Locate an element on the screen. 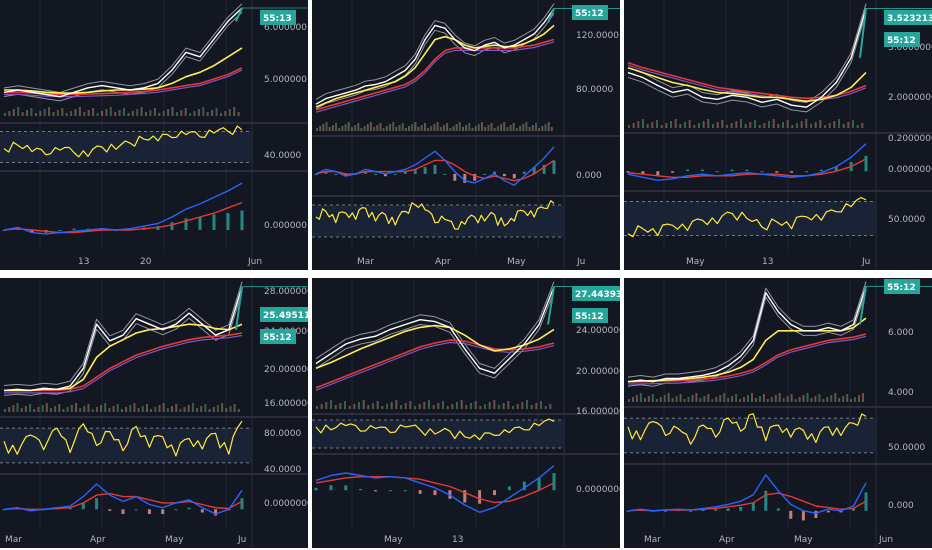  rsi-line is located at coordinates (123, 141).